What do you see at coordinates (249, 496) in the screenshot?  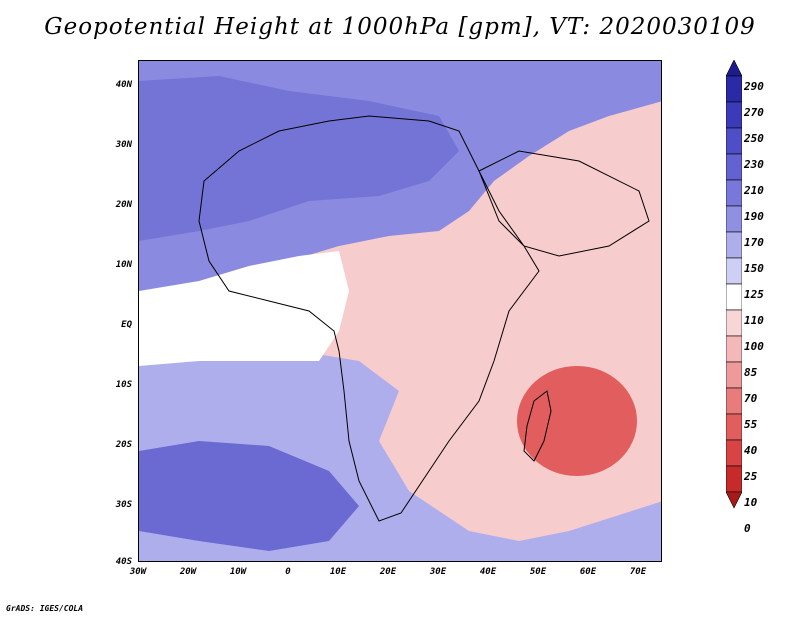 I see `field-region-south-atlantic-high` at bounding box center [249, 496].